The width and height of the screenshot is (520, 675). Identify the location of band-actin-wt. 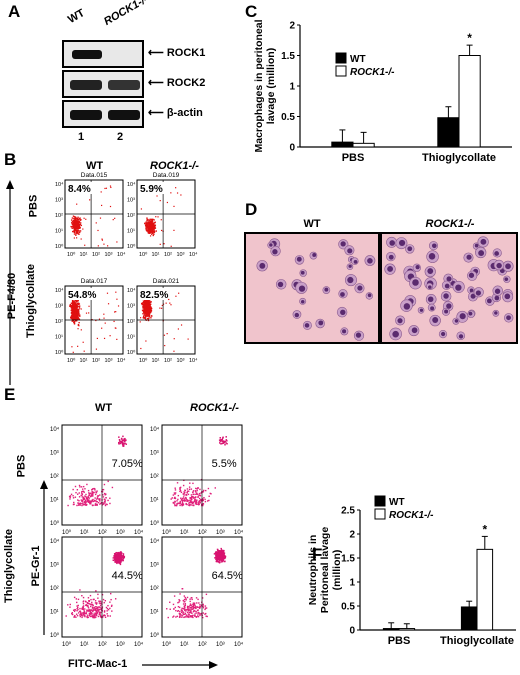
(86, 115).